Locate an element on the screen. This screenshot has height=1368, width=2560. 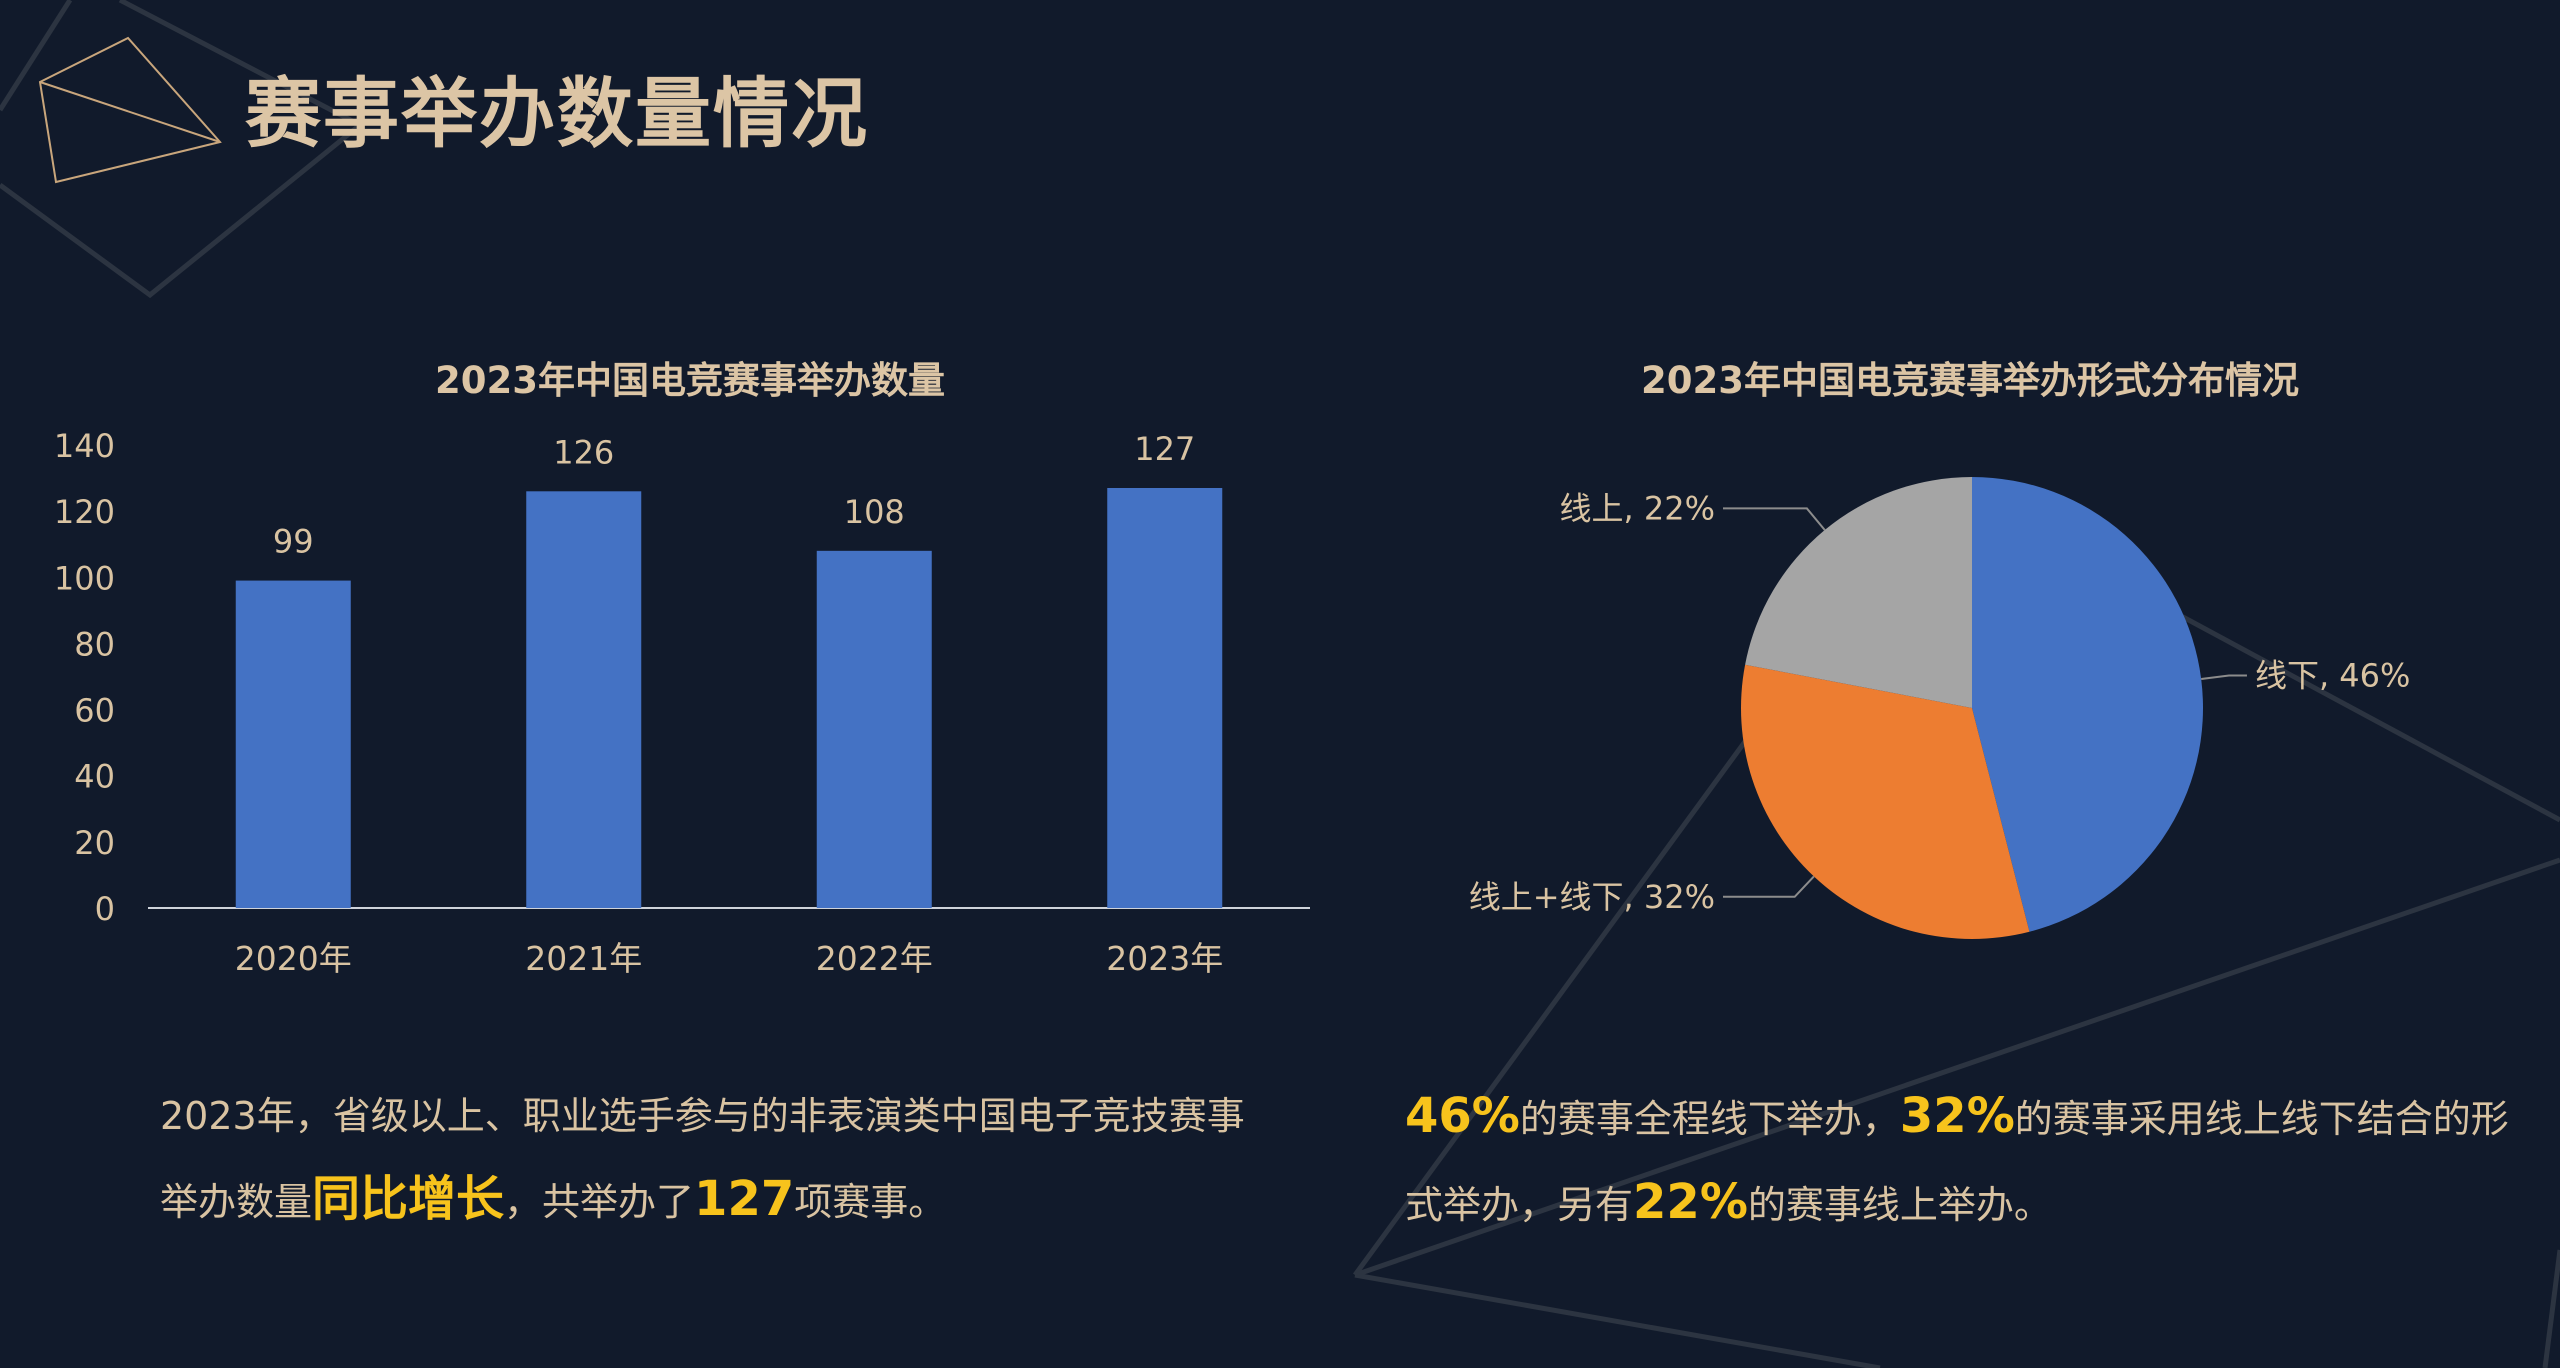
x-tick-label: 2020年 is located at coordinates (293, 958).